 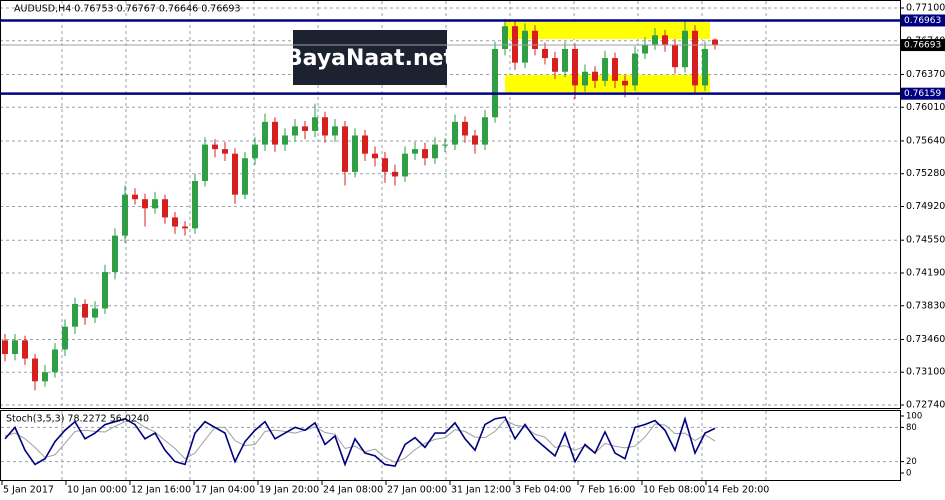 I want to click on x-tick-label: 17 Jan 04:00, so click(x=225, y=490).